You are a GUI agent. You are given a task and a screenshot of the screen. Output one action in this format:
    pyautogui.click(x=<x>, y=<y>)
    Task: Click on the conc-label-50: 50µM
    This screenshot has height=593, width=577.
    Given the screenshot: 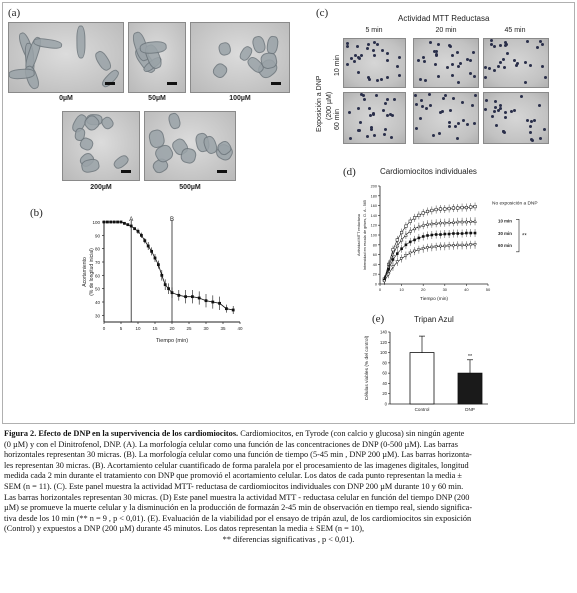 What is the action you would take?
    pyautogui.click(x=157, y=98)
    